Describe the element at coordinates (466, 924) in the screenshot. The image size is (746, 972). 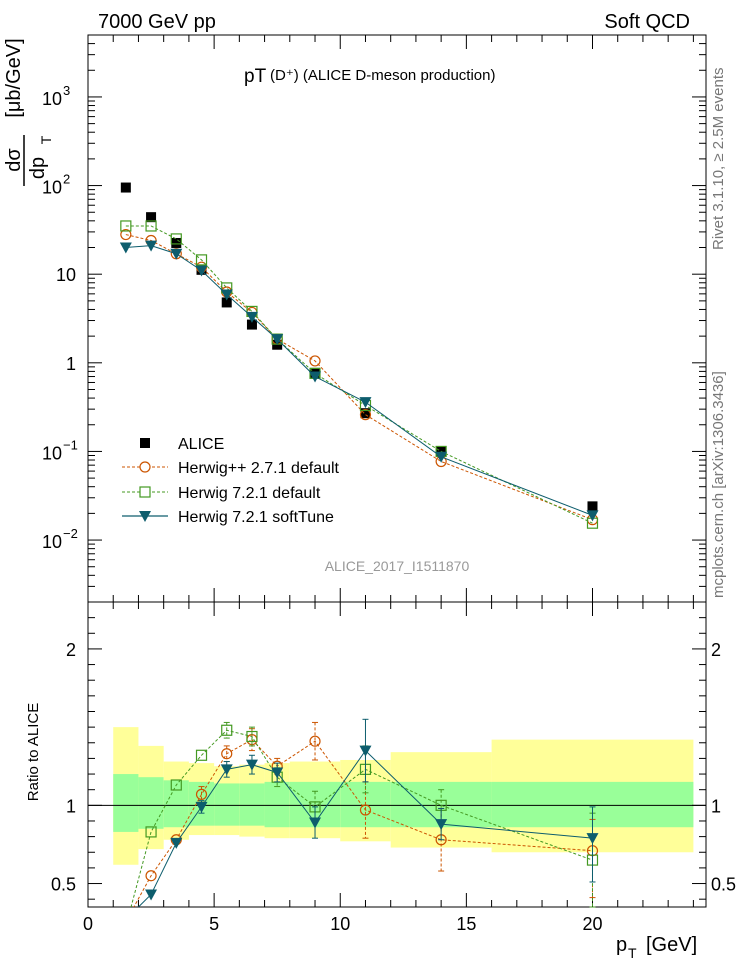
I see `xtick-label: 15` at that location.